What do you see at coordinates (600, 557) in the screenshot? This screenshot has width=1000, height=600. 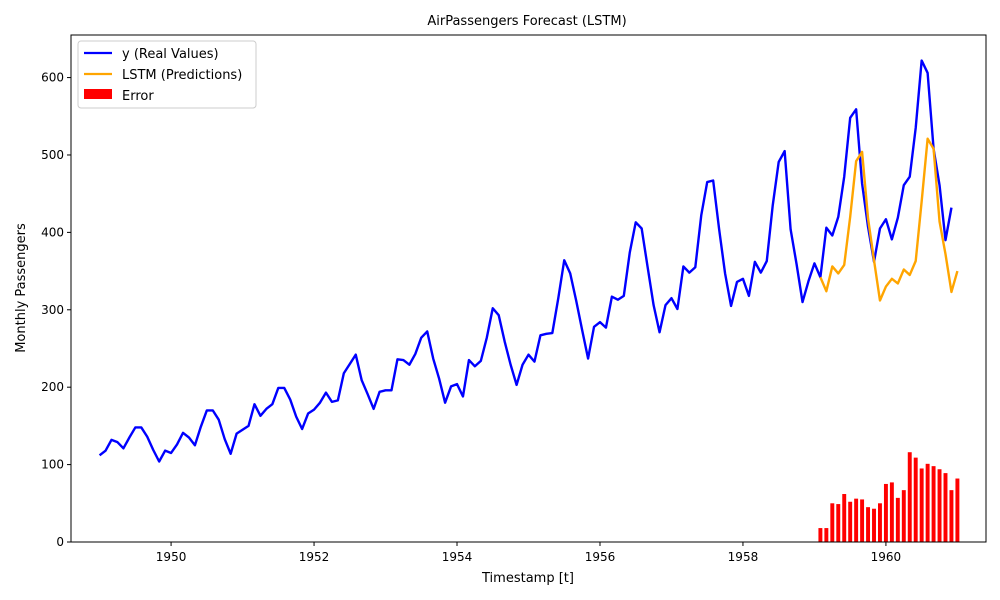 I see `x-tick-label: 1956` at bounding box center [600, 557].